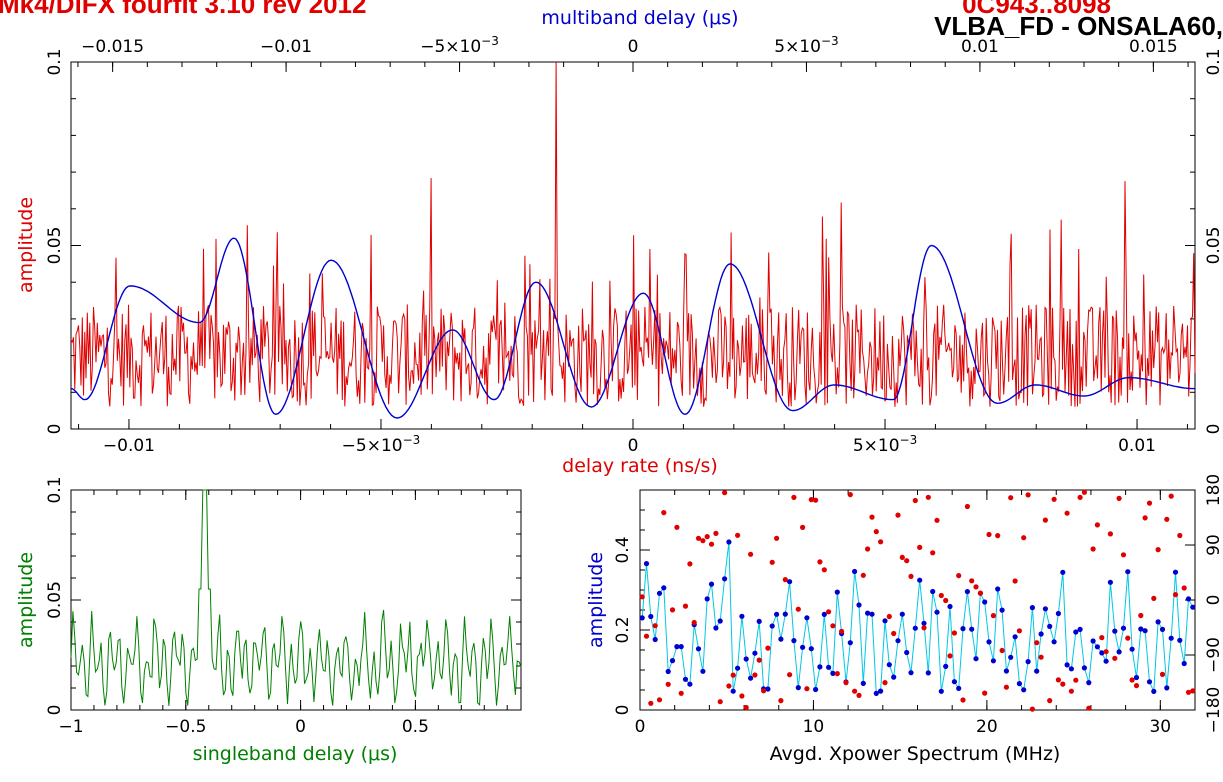 The width and height of the screenshot is (1223, 782). Describe the element at coordinates (640, 466) in the screenshot. I see `delay-rate-axis-label: delay rate (ns/s)` at that location.